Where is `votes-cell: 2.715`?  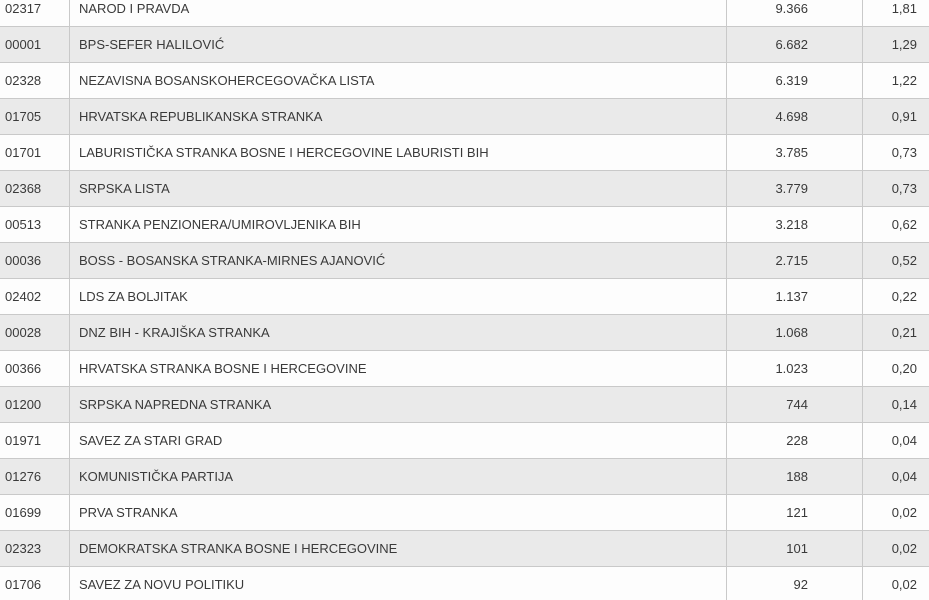
votes-cell: 2.715 is located at coordinates (794, 260).